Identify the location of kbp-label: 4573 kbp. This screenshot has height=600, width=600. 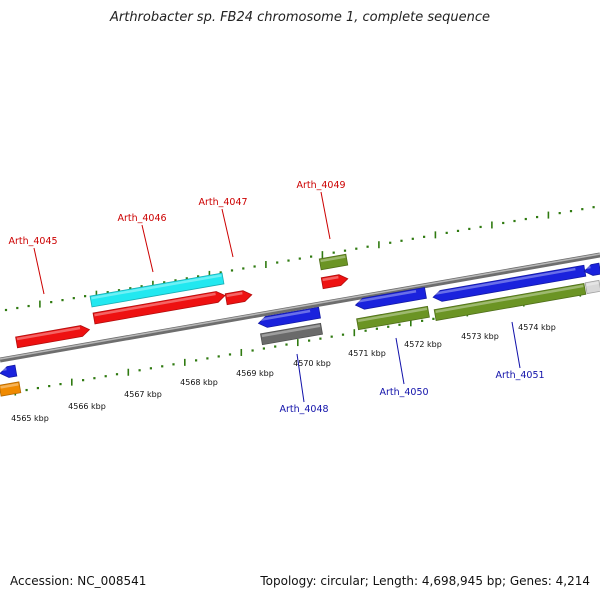
(480, 336).